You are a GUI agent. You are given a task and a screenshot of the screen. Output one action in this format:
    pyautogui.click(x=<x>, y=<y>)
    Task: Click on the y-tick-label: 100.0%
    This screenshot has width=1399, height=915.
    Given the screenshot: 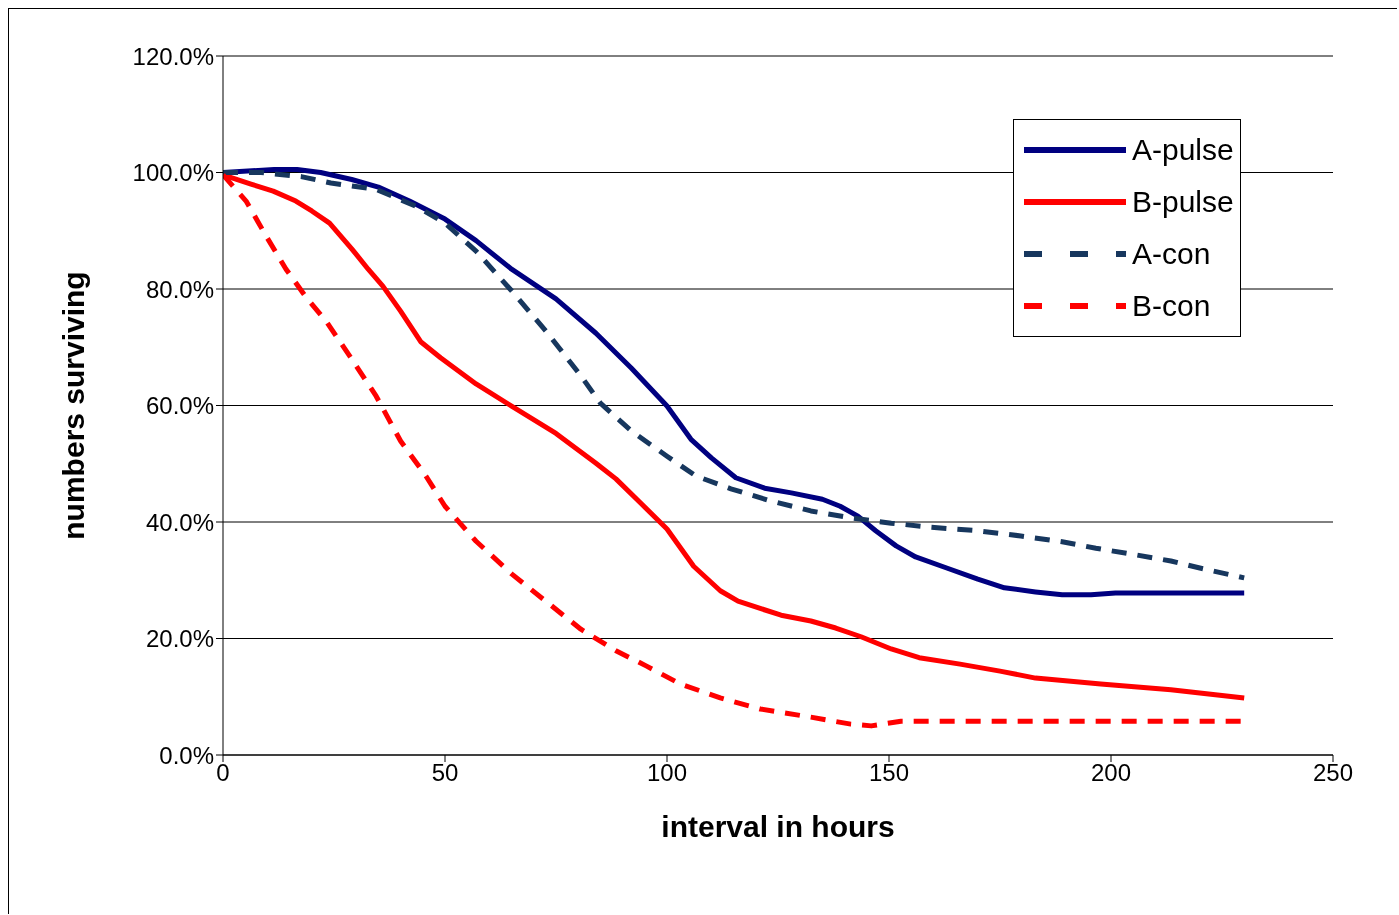 What is the action you would take?
    pyautogui.click(x=173, y=173)
    